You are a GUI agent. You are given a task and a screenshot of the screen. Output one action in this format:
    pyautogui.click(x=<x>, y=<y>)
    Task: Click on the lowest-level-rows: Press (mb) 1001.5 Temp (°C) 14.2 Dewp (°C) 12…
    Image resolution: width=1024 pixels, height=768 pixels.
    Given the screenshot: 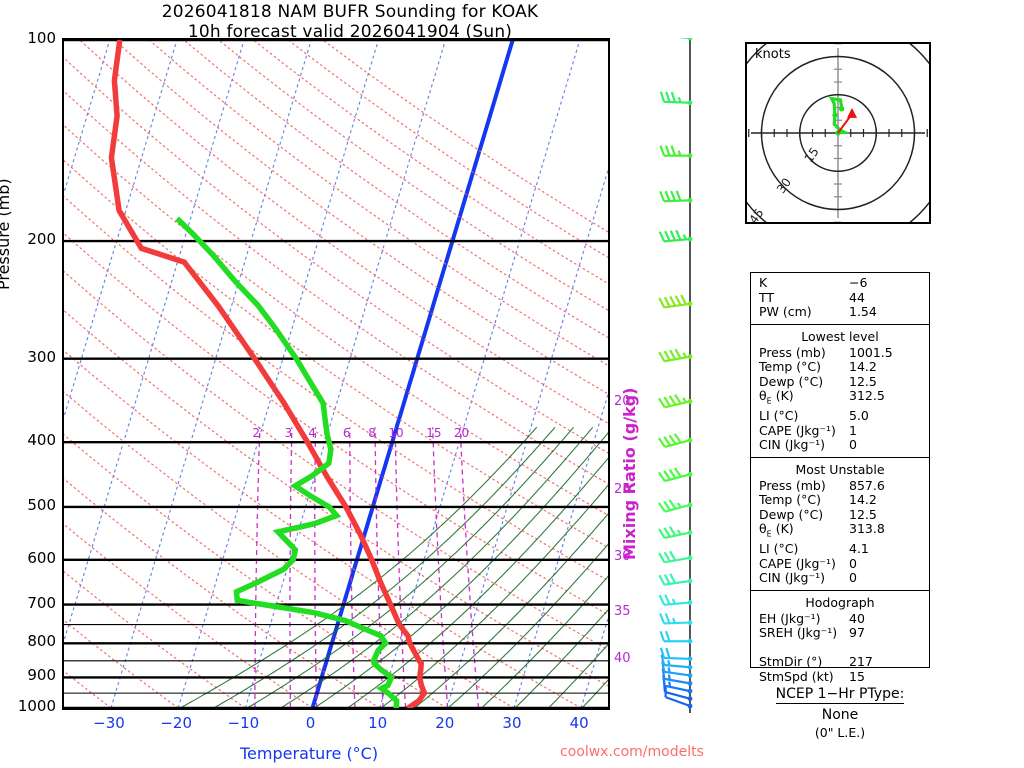 What is the action you would take?
    pyautogui.click(x=840, y=398)
    